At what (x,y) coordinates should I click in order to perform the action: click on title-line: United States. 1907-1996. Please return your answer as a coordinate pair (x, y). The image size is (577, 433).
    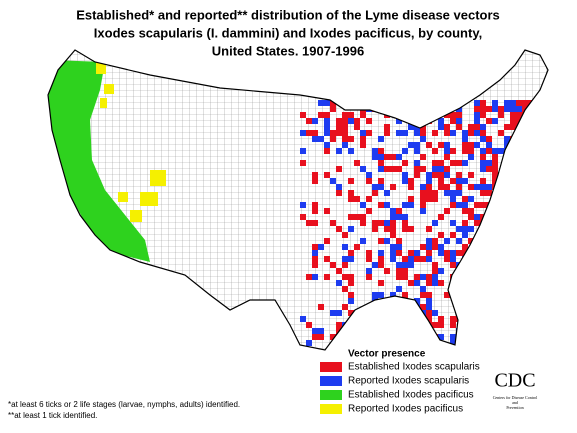
    Looking at the image, I should click on (288, 50).